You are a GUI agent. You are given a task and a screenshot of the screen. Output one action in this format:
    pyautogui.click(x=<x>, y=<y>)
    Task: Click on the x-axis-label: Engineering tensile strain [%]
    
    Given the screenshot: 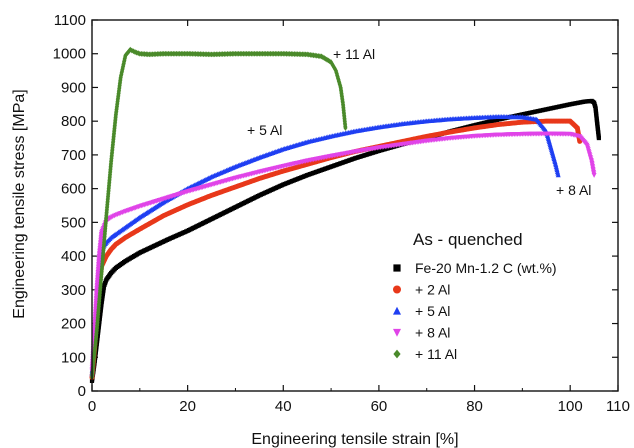 What is the action you would take?
    pyautogui.click(x=354, y=439)
    